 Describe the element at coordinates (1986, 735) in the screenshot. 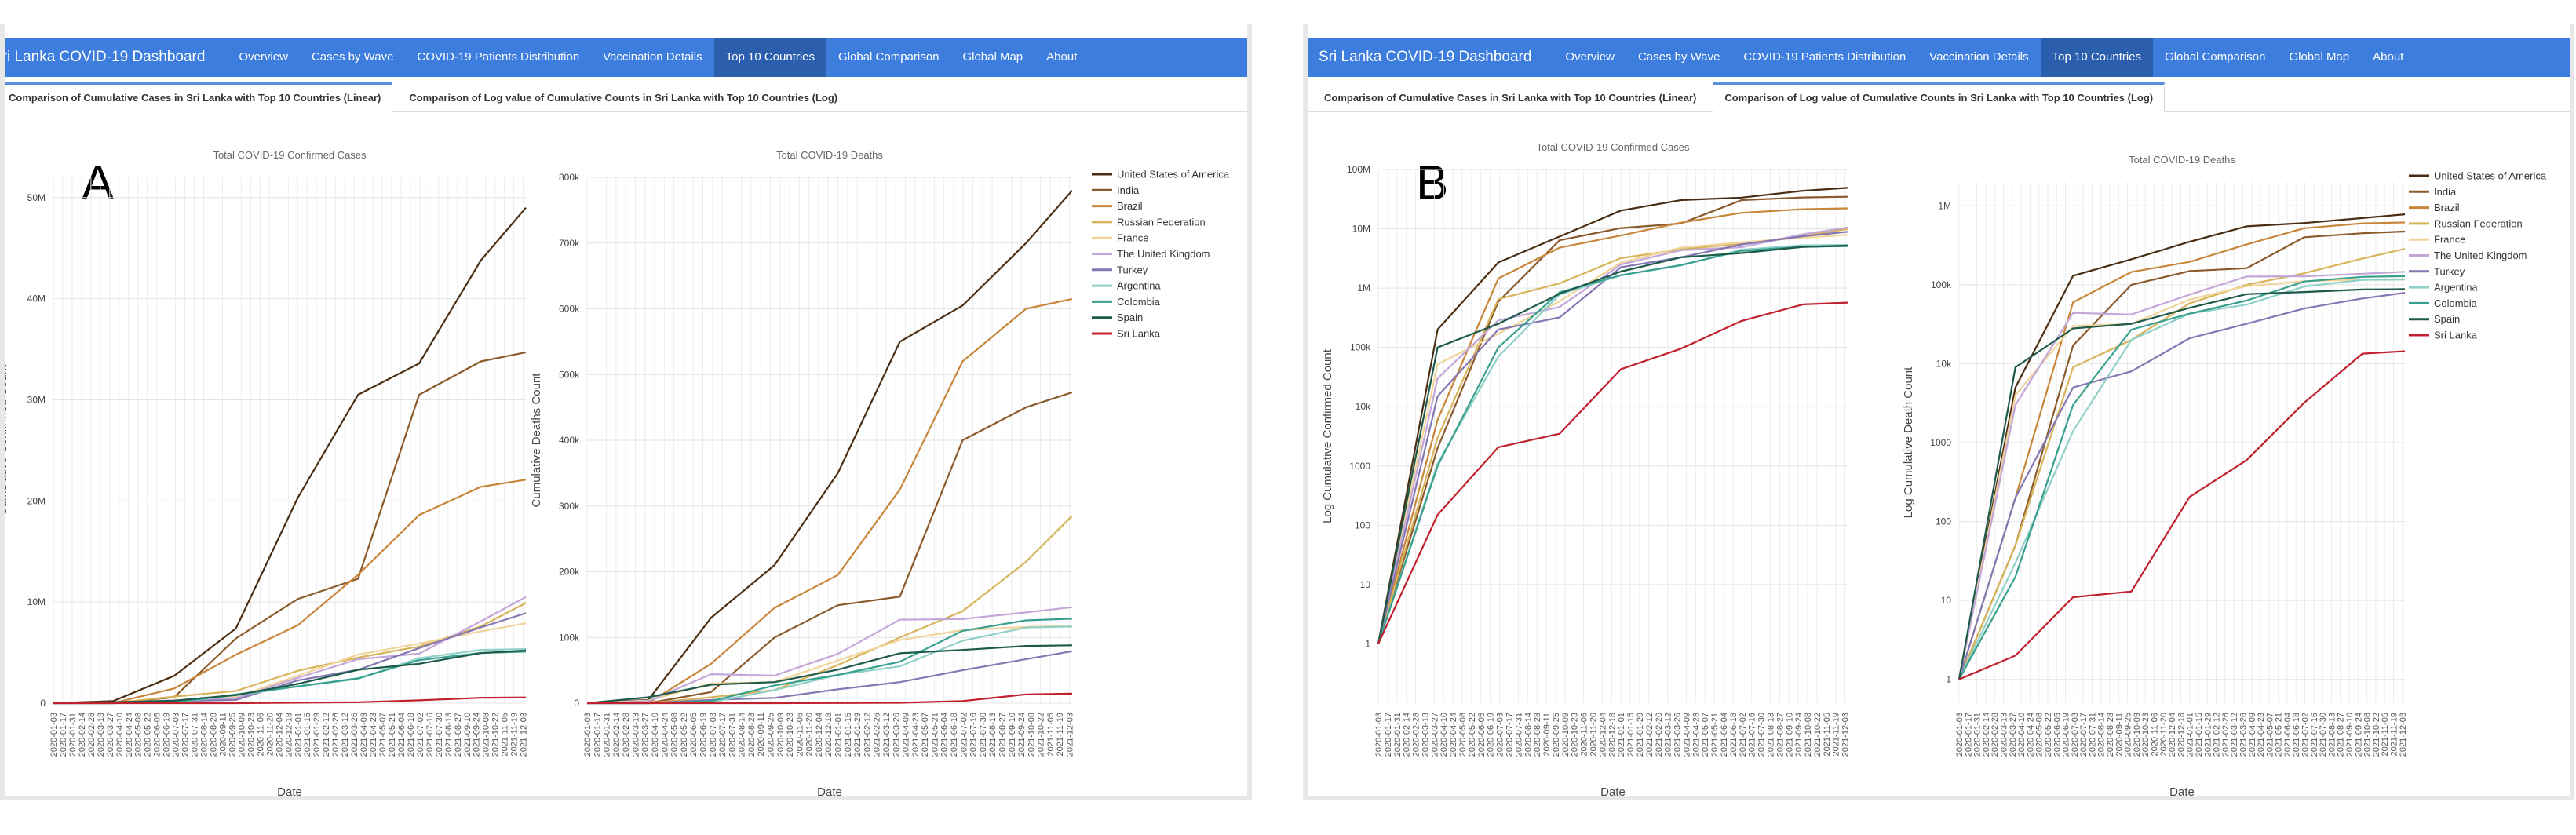

I see `x-tick-label: 2020-02-14` at that location.